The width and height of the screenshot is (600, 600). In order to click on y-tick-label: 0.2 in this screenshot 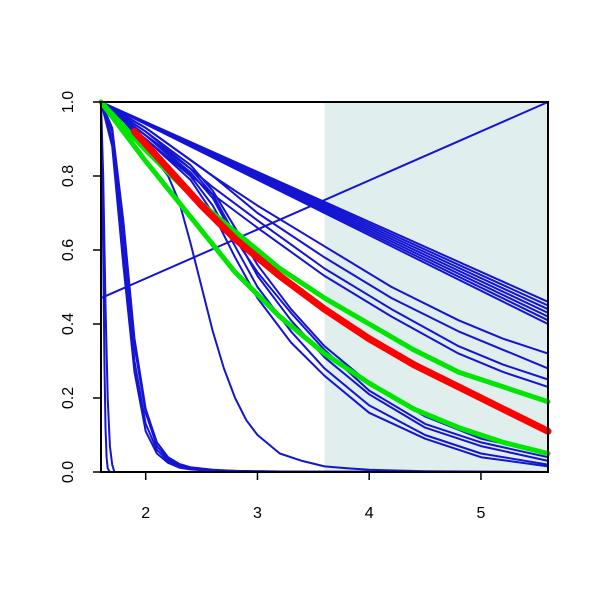, I will do `click(68, 398)`.